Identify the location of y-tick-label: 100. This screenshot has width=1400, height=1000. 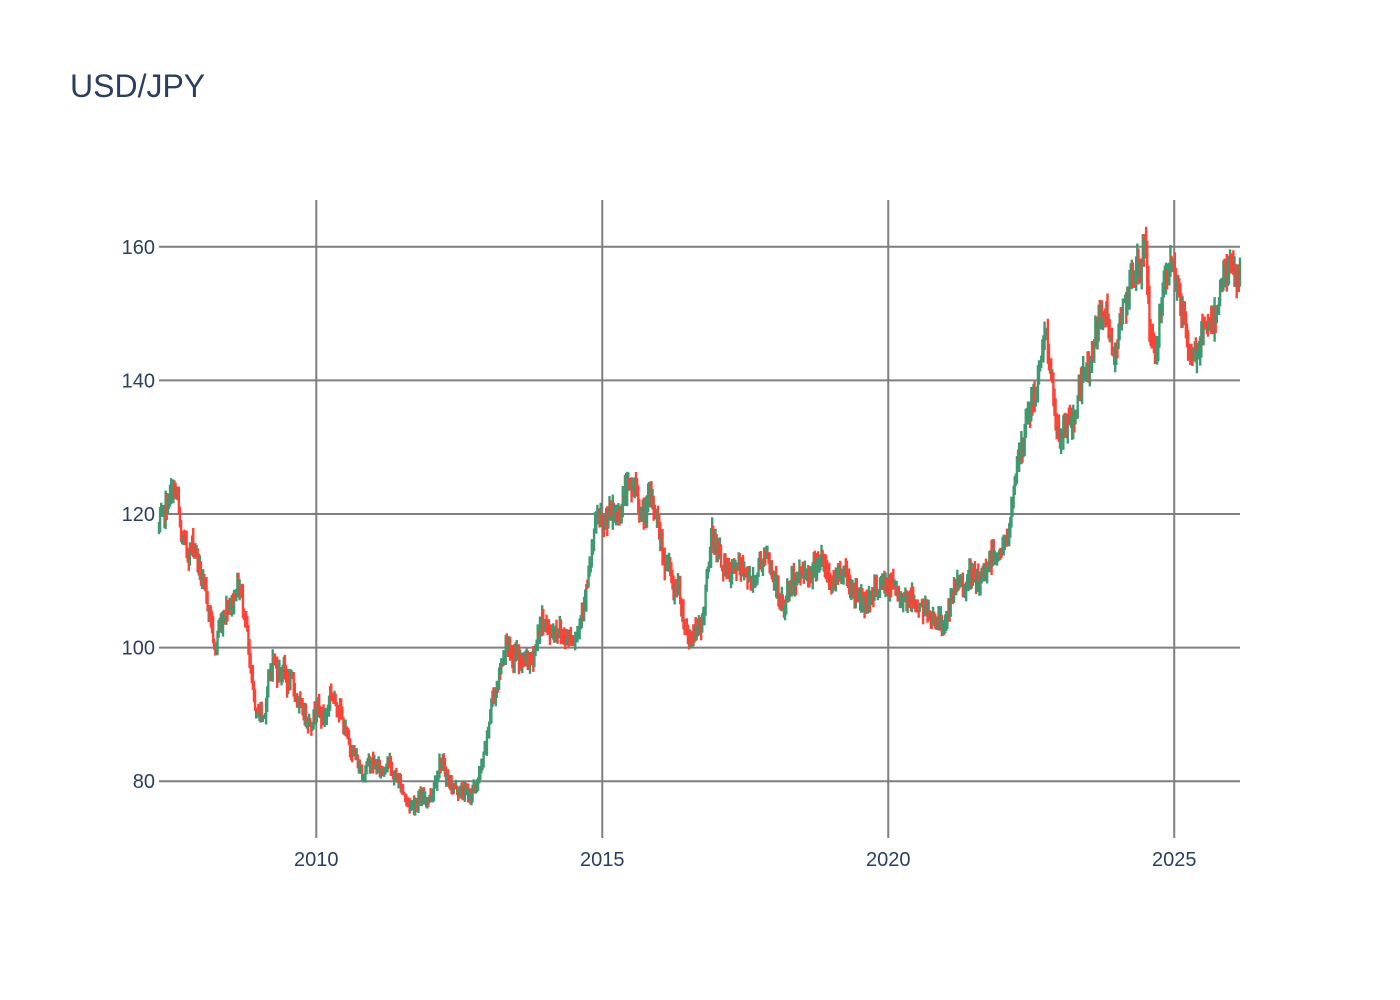
(138, 649).